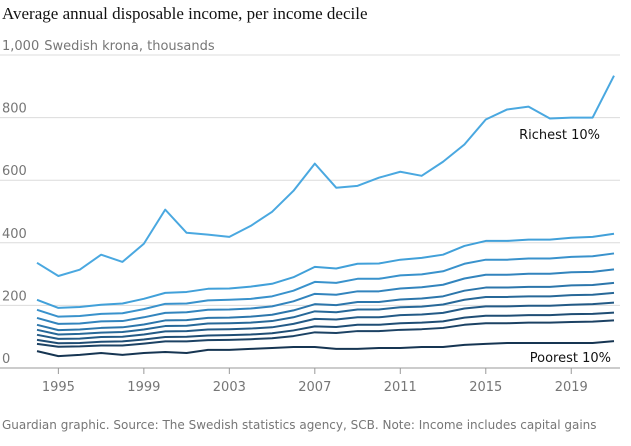 Image resolution: width=631 pixels, height=446 pixels. What do you see at coordinates (570, 358) in the screenshot?
I see `series-label: Poorest 10%` at bounding box center [570, 358].